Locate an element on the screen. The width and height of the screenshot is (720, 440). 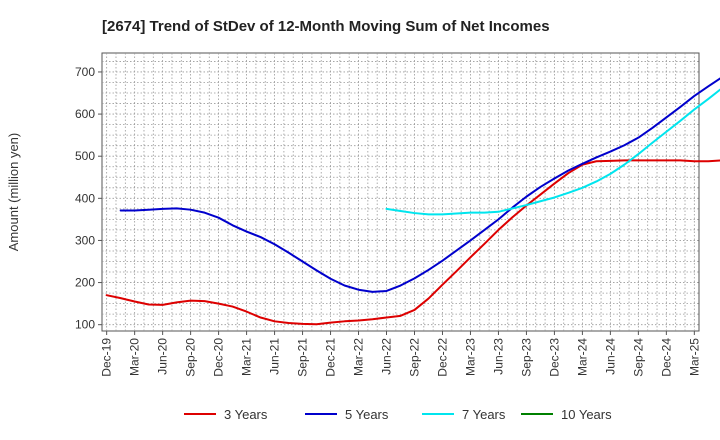
legend-item-10-years: 10 Years is located at coordinates (566, 414).